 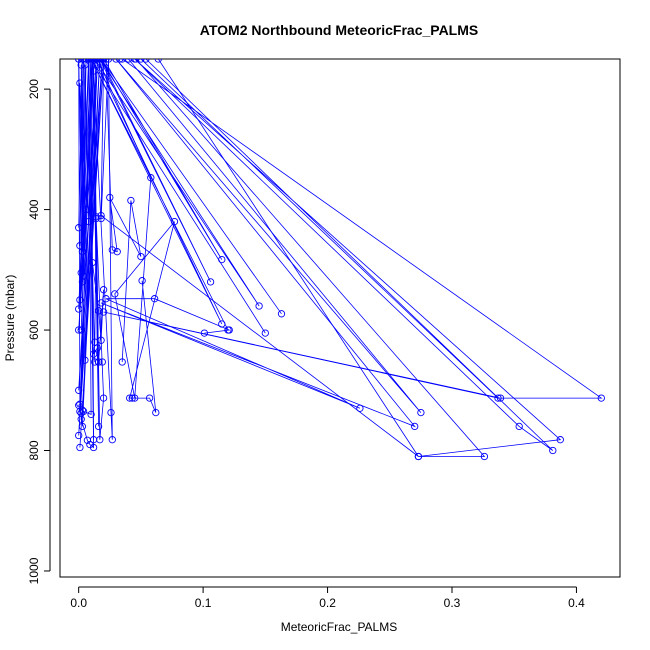 What do you see at coordinates (452, 603) in the screenshot?
I see `x-tick-label: 0.3` at bounding box center [452, 603].